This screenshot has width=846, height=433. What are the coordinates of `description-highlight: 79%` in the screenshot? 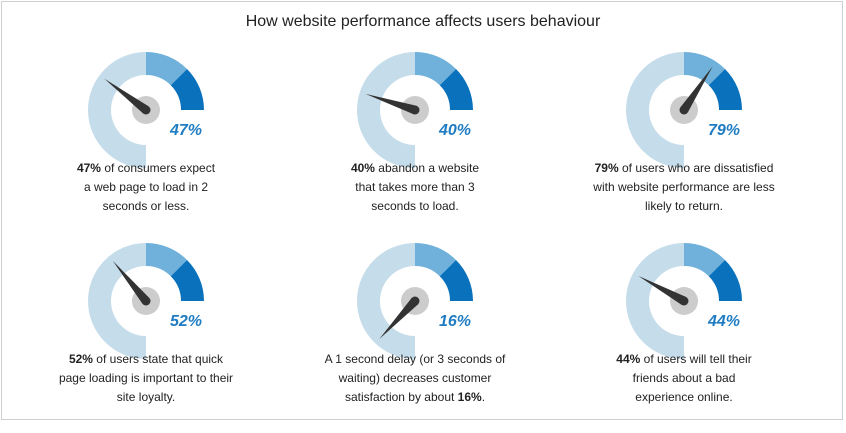 It's located at (606, 168).